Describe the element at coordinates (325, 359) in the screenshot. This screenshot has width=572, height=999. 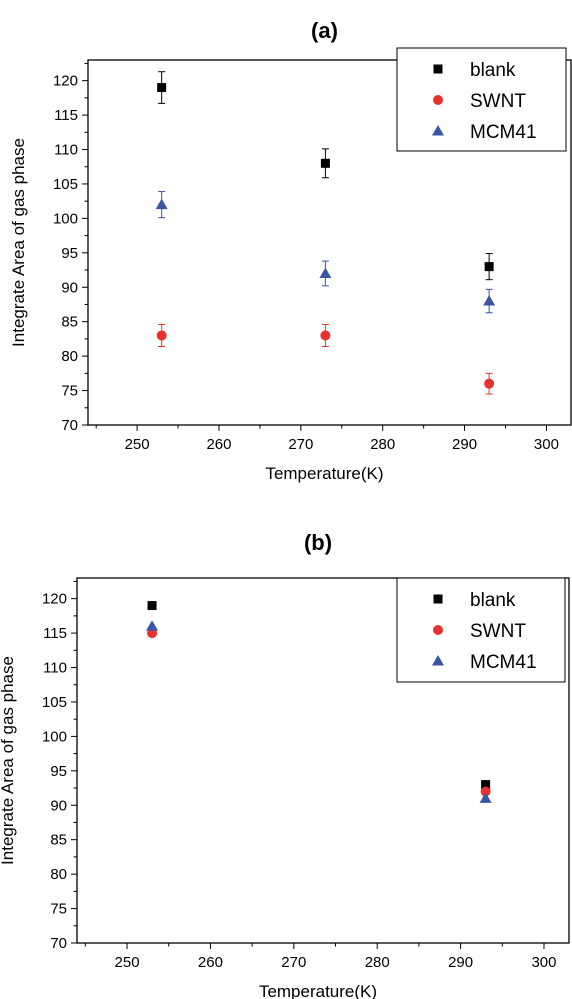
I see `series-swnt` at that location.